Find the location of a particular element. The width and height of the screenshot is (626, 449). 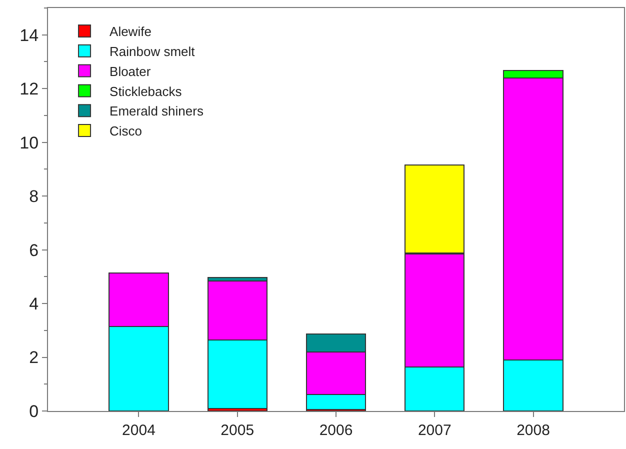

x-tick-label: 2005 is located at coordinates (237, 430).